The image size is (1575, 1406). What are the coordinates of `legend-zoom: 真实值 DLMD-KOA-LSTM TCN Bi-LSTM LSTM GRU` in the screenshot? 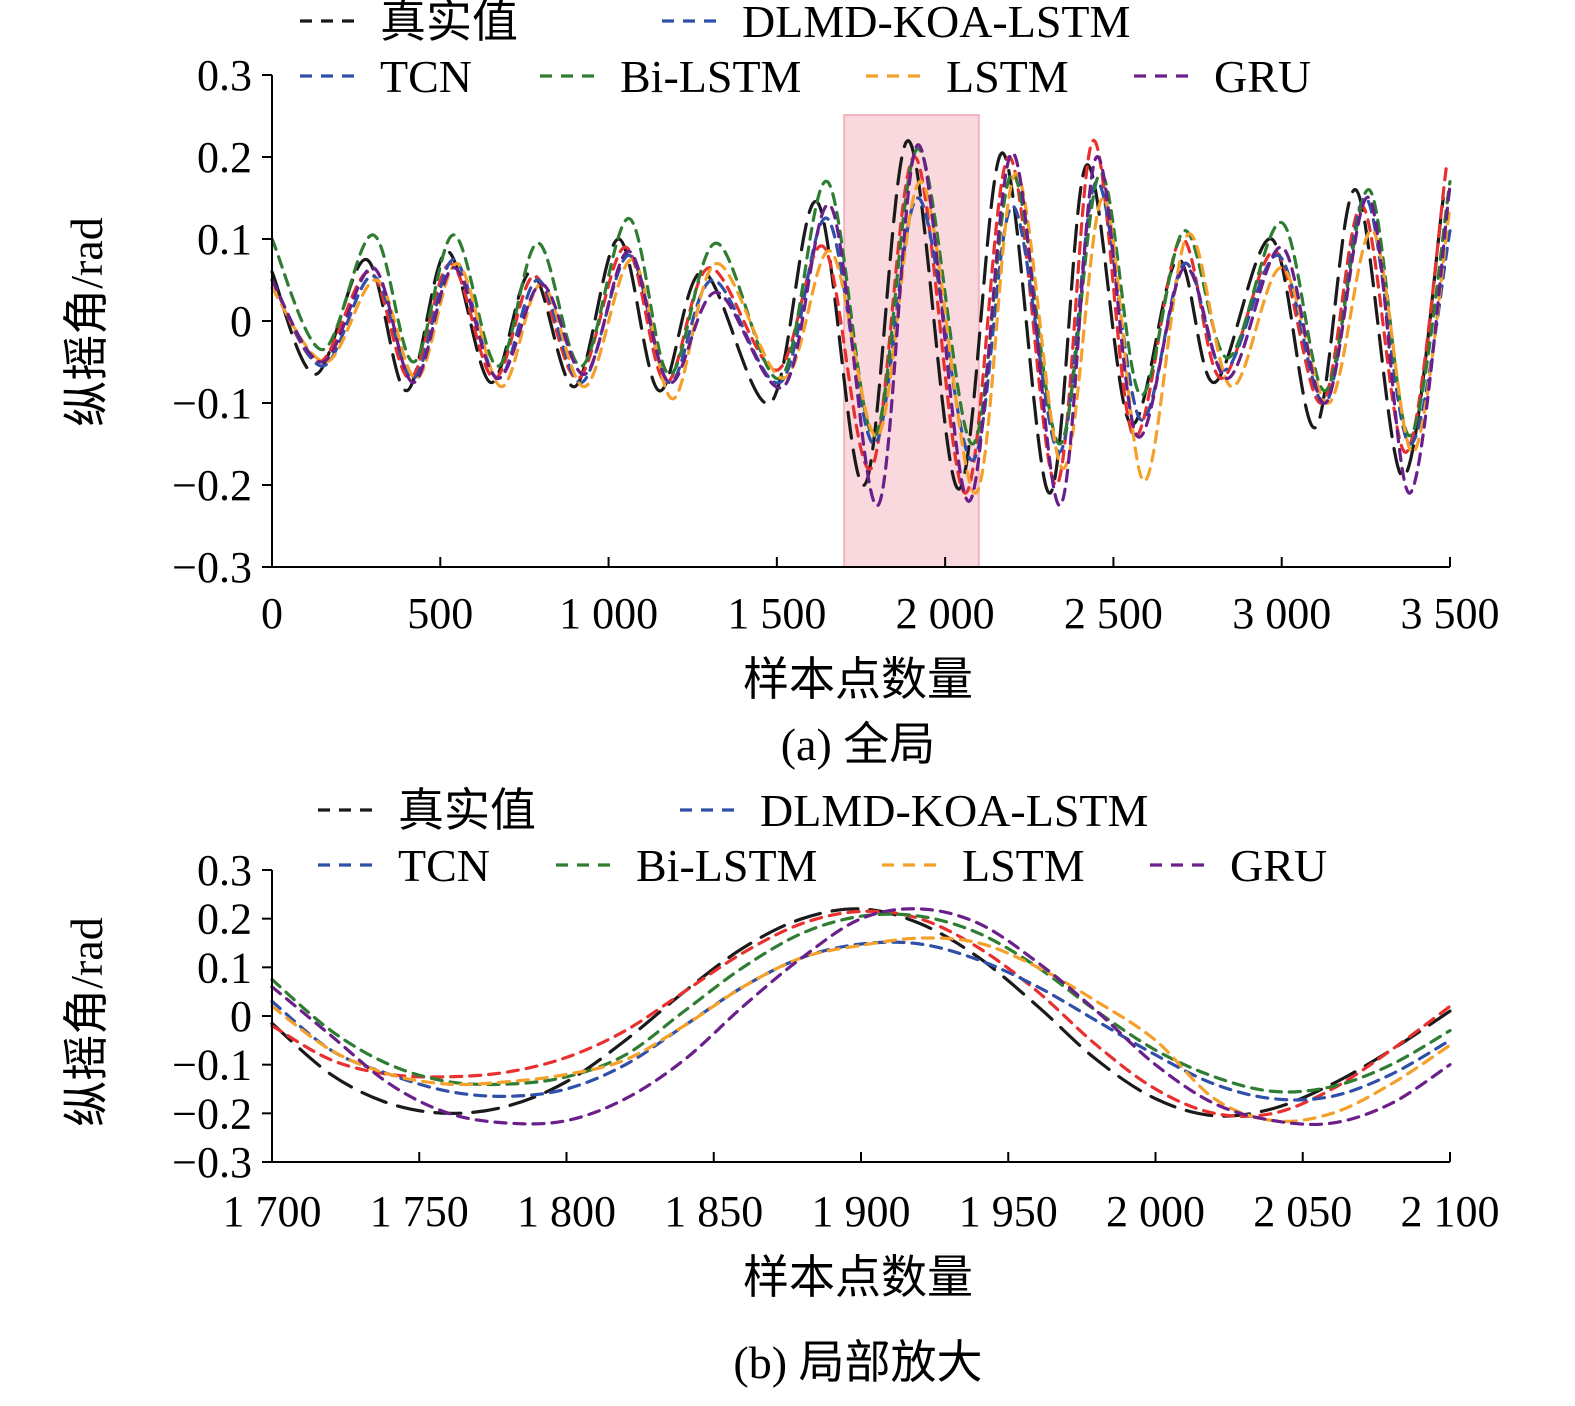 It's located at (822, 838).